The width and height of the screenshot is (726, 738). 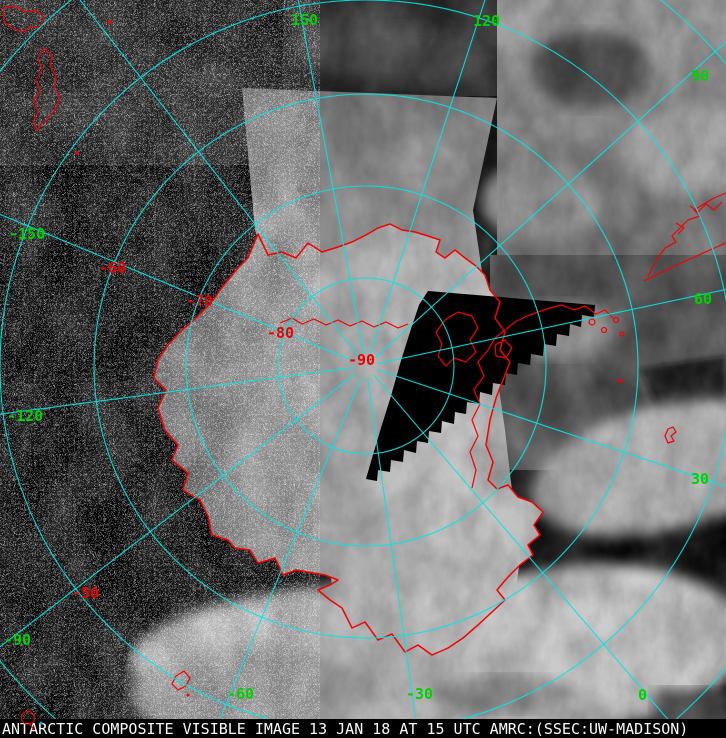 I want to click on coastline-south-america, so click(x=686, y=235).